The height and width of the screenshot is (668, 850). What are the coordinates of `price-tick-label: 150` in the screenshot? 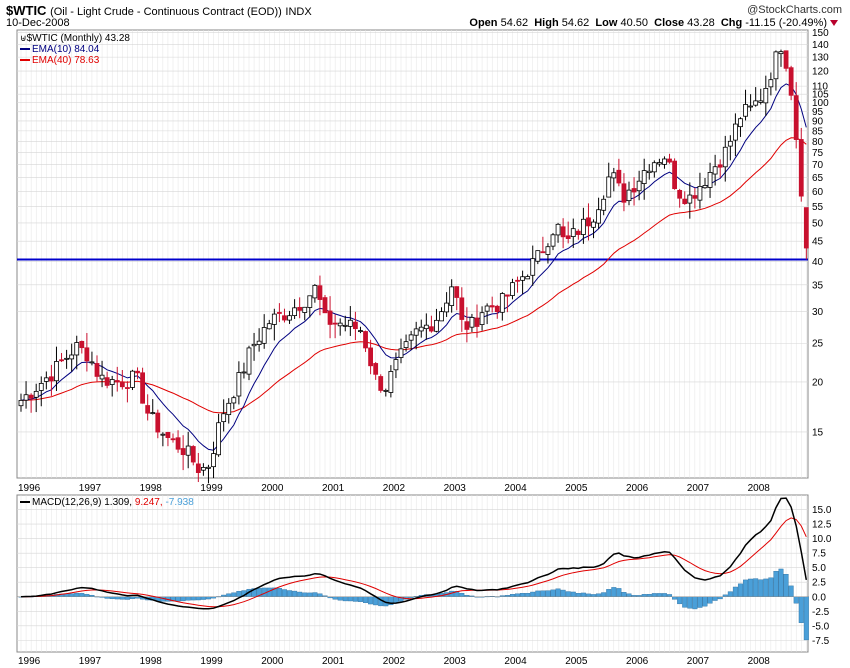 It's located at (820, 33).